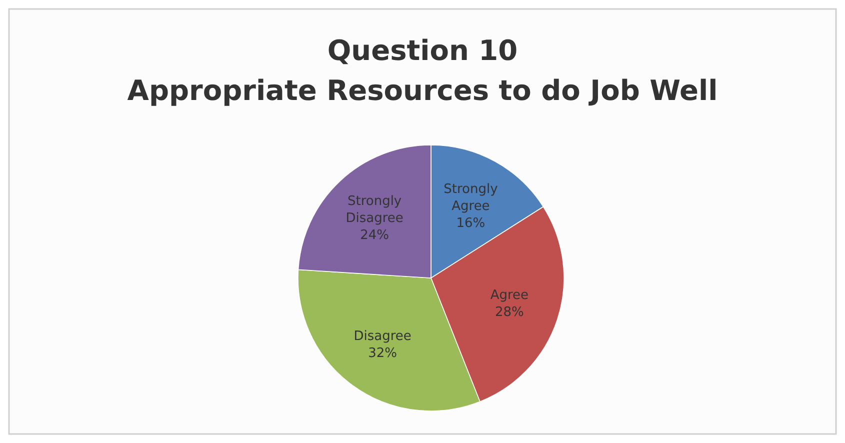 Image resolution: width=845 pixels, height=443 pixels. I want to click on data-label: 16%, so click(471, 222).